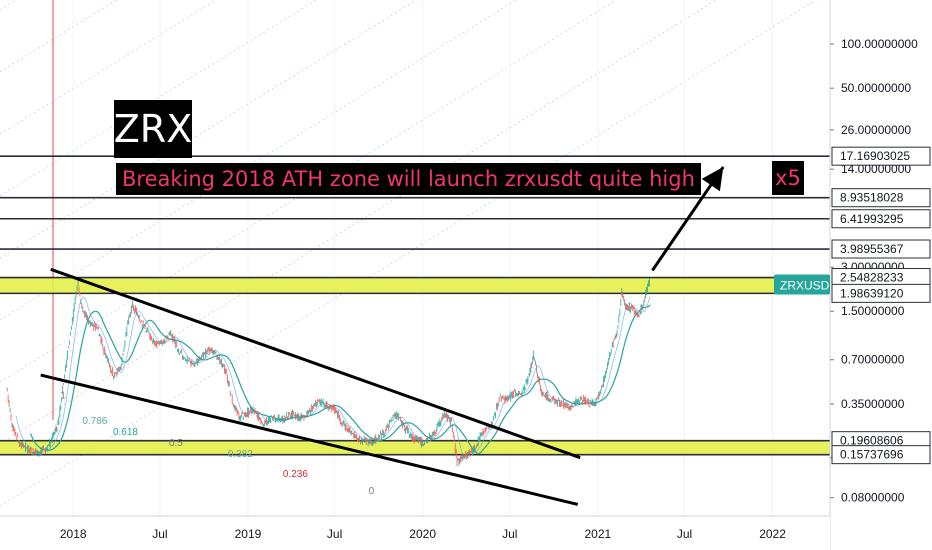 The height and width of the screenshot is (550, 932). Describe the element at coordinates (94, 421) in the screenshot. I see `fib-label: 0.786` at that location.